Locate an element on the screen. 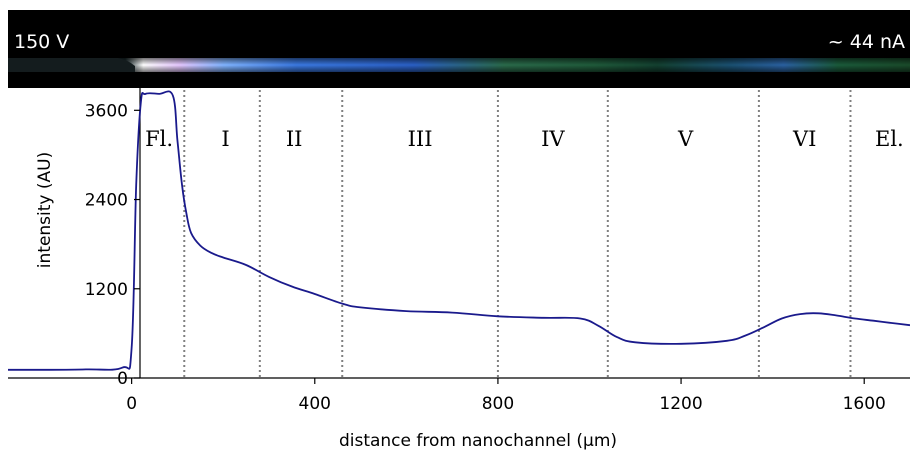  x-axis-ticks: 0 400 800 1200 1600 is located at coordinates (506, 396).